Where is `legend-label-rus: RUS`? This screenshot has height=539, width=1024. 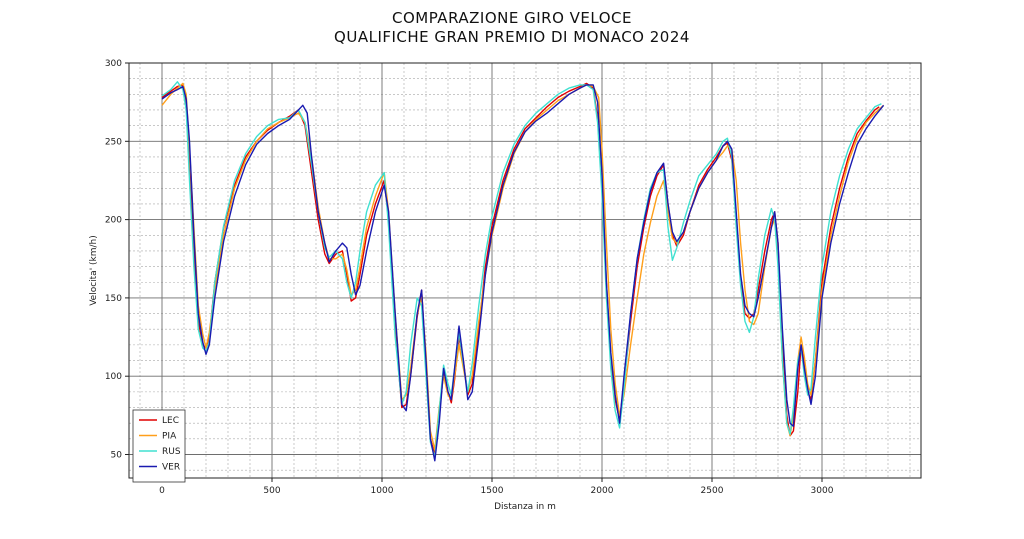 legend-label-rus: RUS is located at coordinates (171, 452).